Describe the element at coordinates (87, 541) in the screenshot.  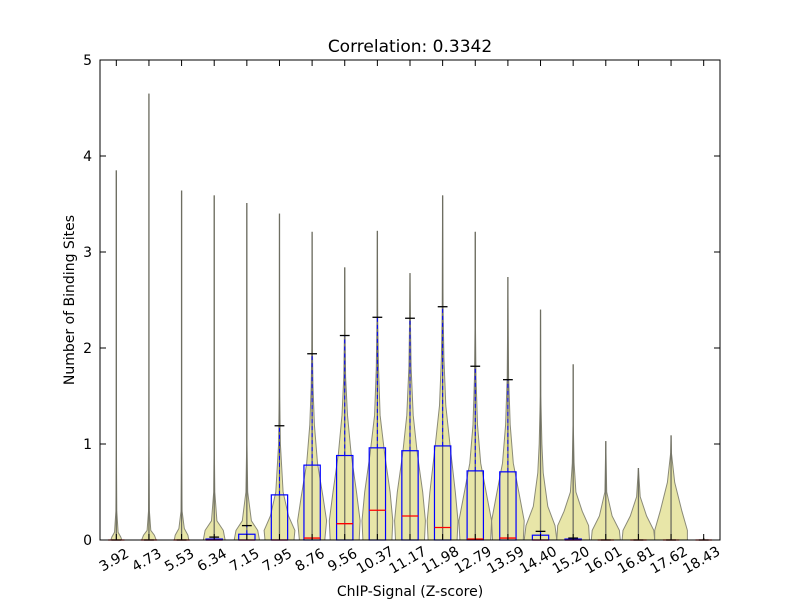
I see `y-tick-label: 0` at that location.